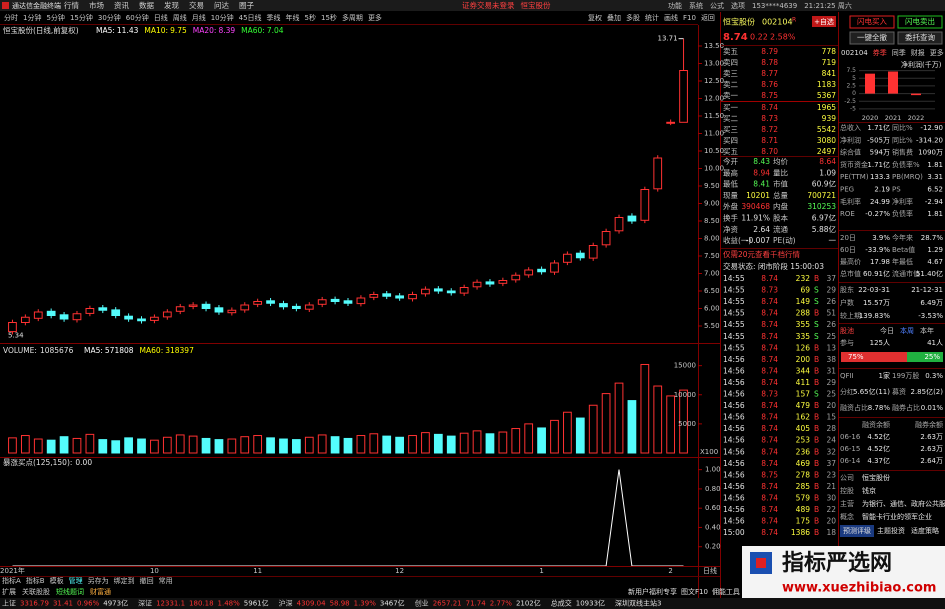  Describe the element at coordinates (352, 17) in the screenshot. I see `period-tab: 多周期` at that location.